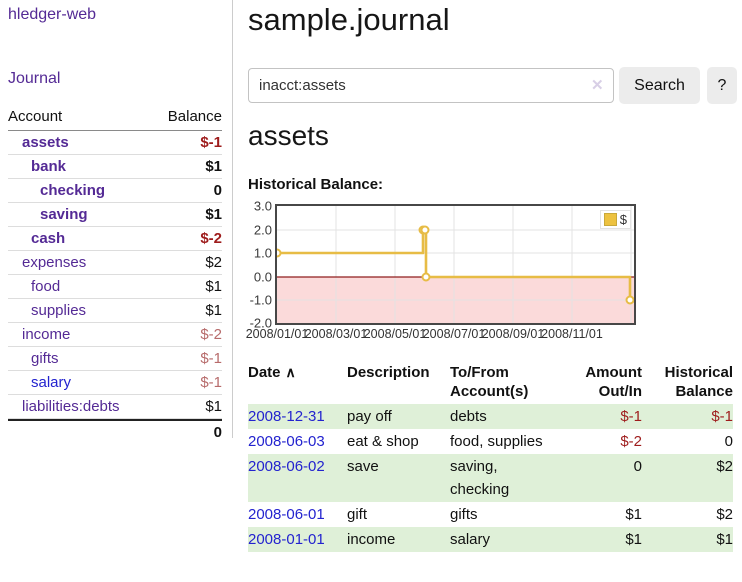 Image resolution: width=742 pixels, height=582 pixels. Describe the element at coordinates (480, 478) in the screenshot. I see `transaction-accounts: saving, checking` at that location.